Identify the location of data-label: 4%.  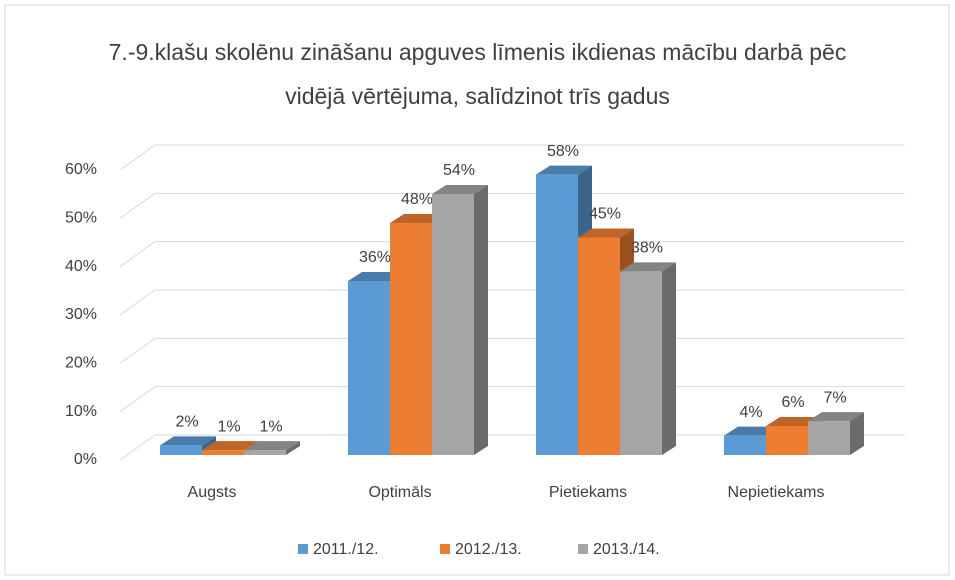
(750, 412).